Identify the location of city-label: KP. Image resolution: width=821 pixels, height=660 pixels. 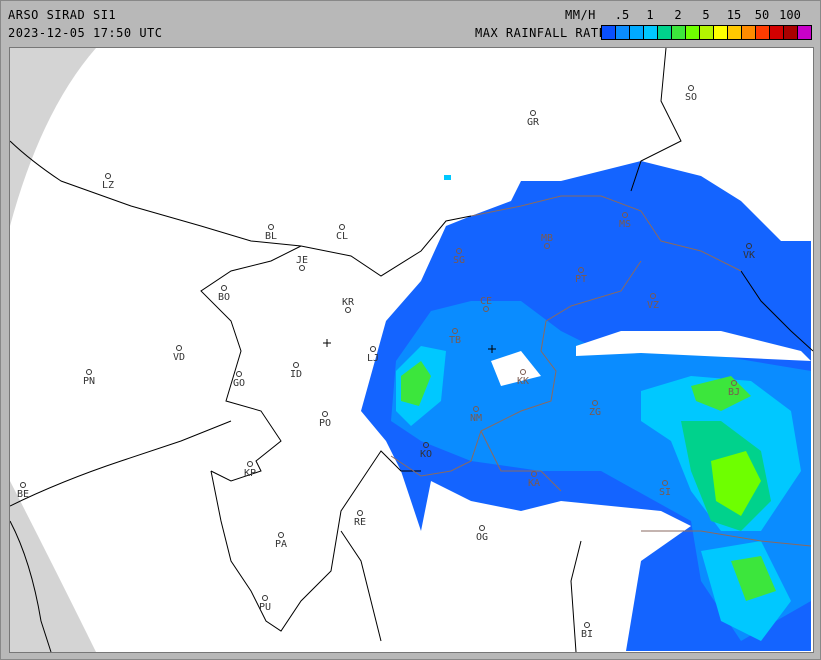
(250, 473).